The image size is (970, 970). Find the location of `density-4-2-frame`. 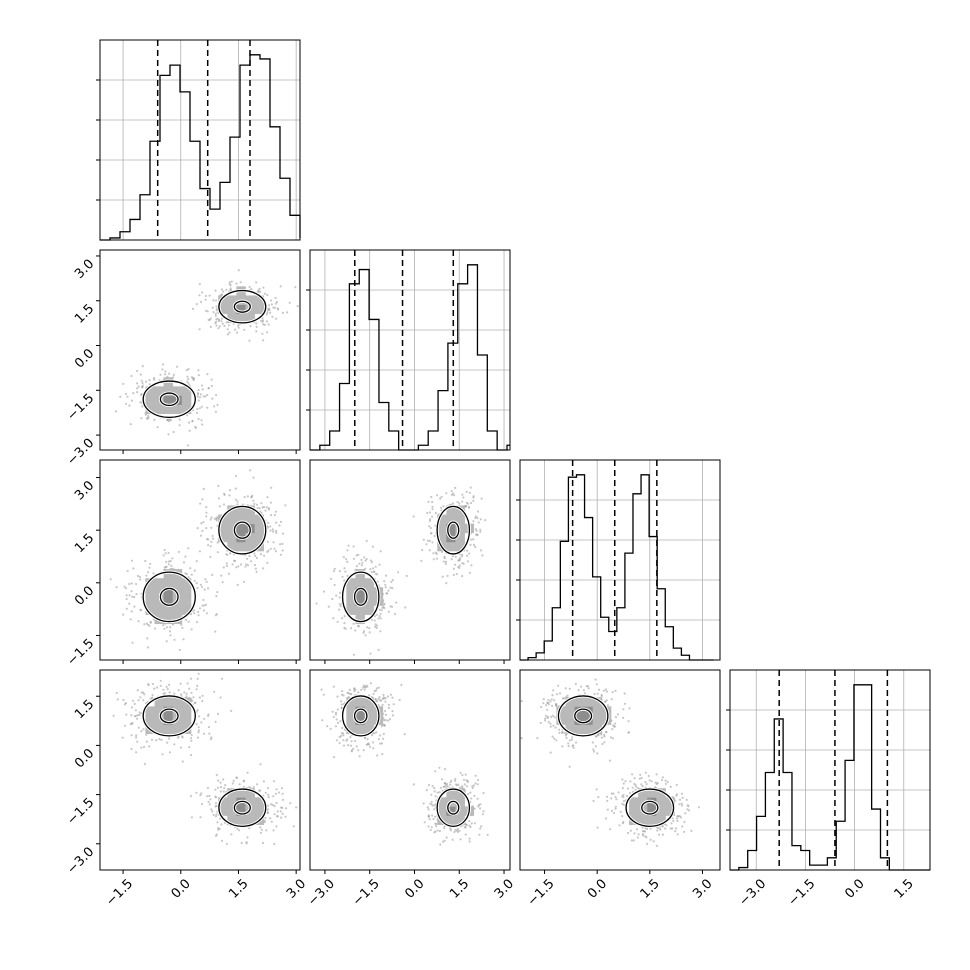

density-4-2-frame is located at coordinates (410, 770).